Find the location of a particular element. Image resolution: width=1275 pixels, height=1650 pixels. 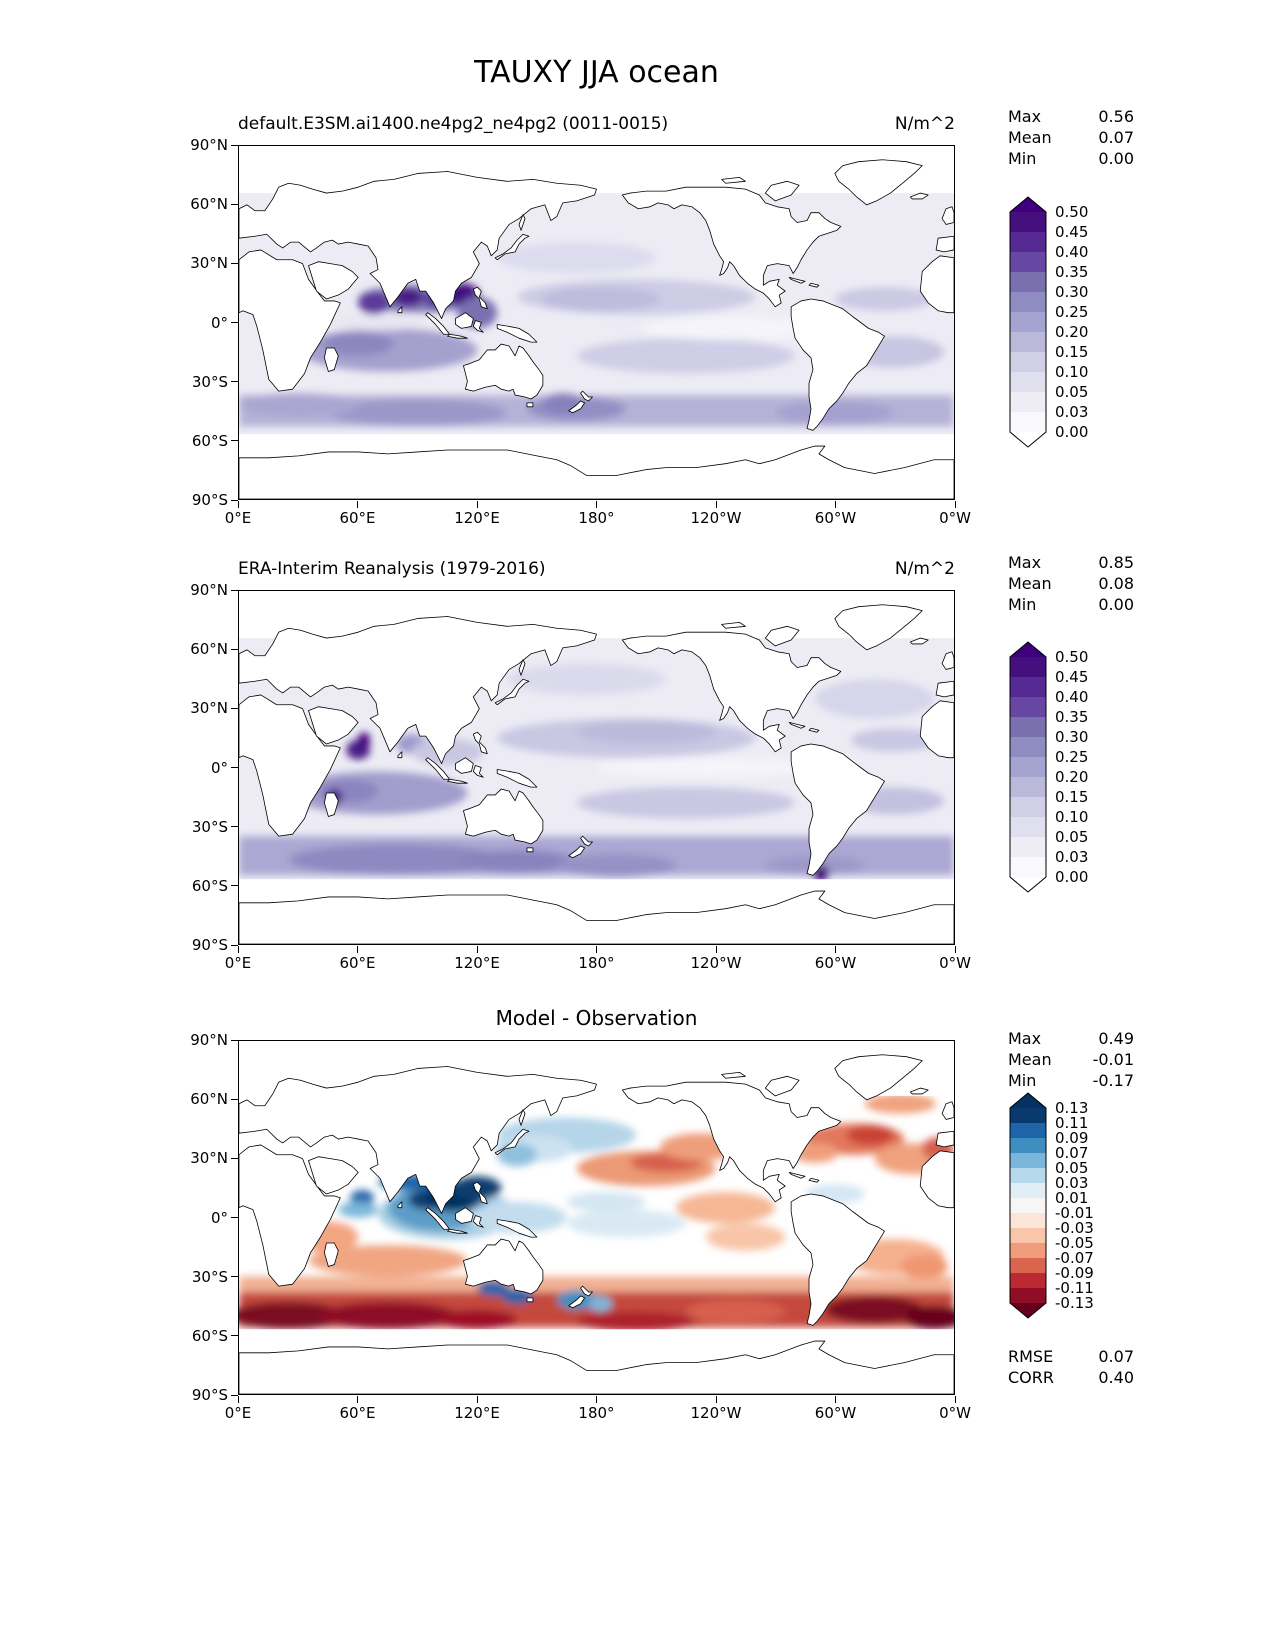

min-value: 0.00 is located at coordinates (1116, 158).